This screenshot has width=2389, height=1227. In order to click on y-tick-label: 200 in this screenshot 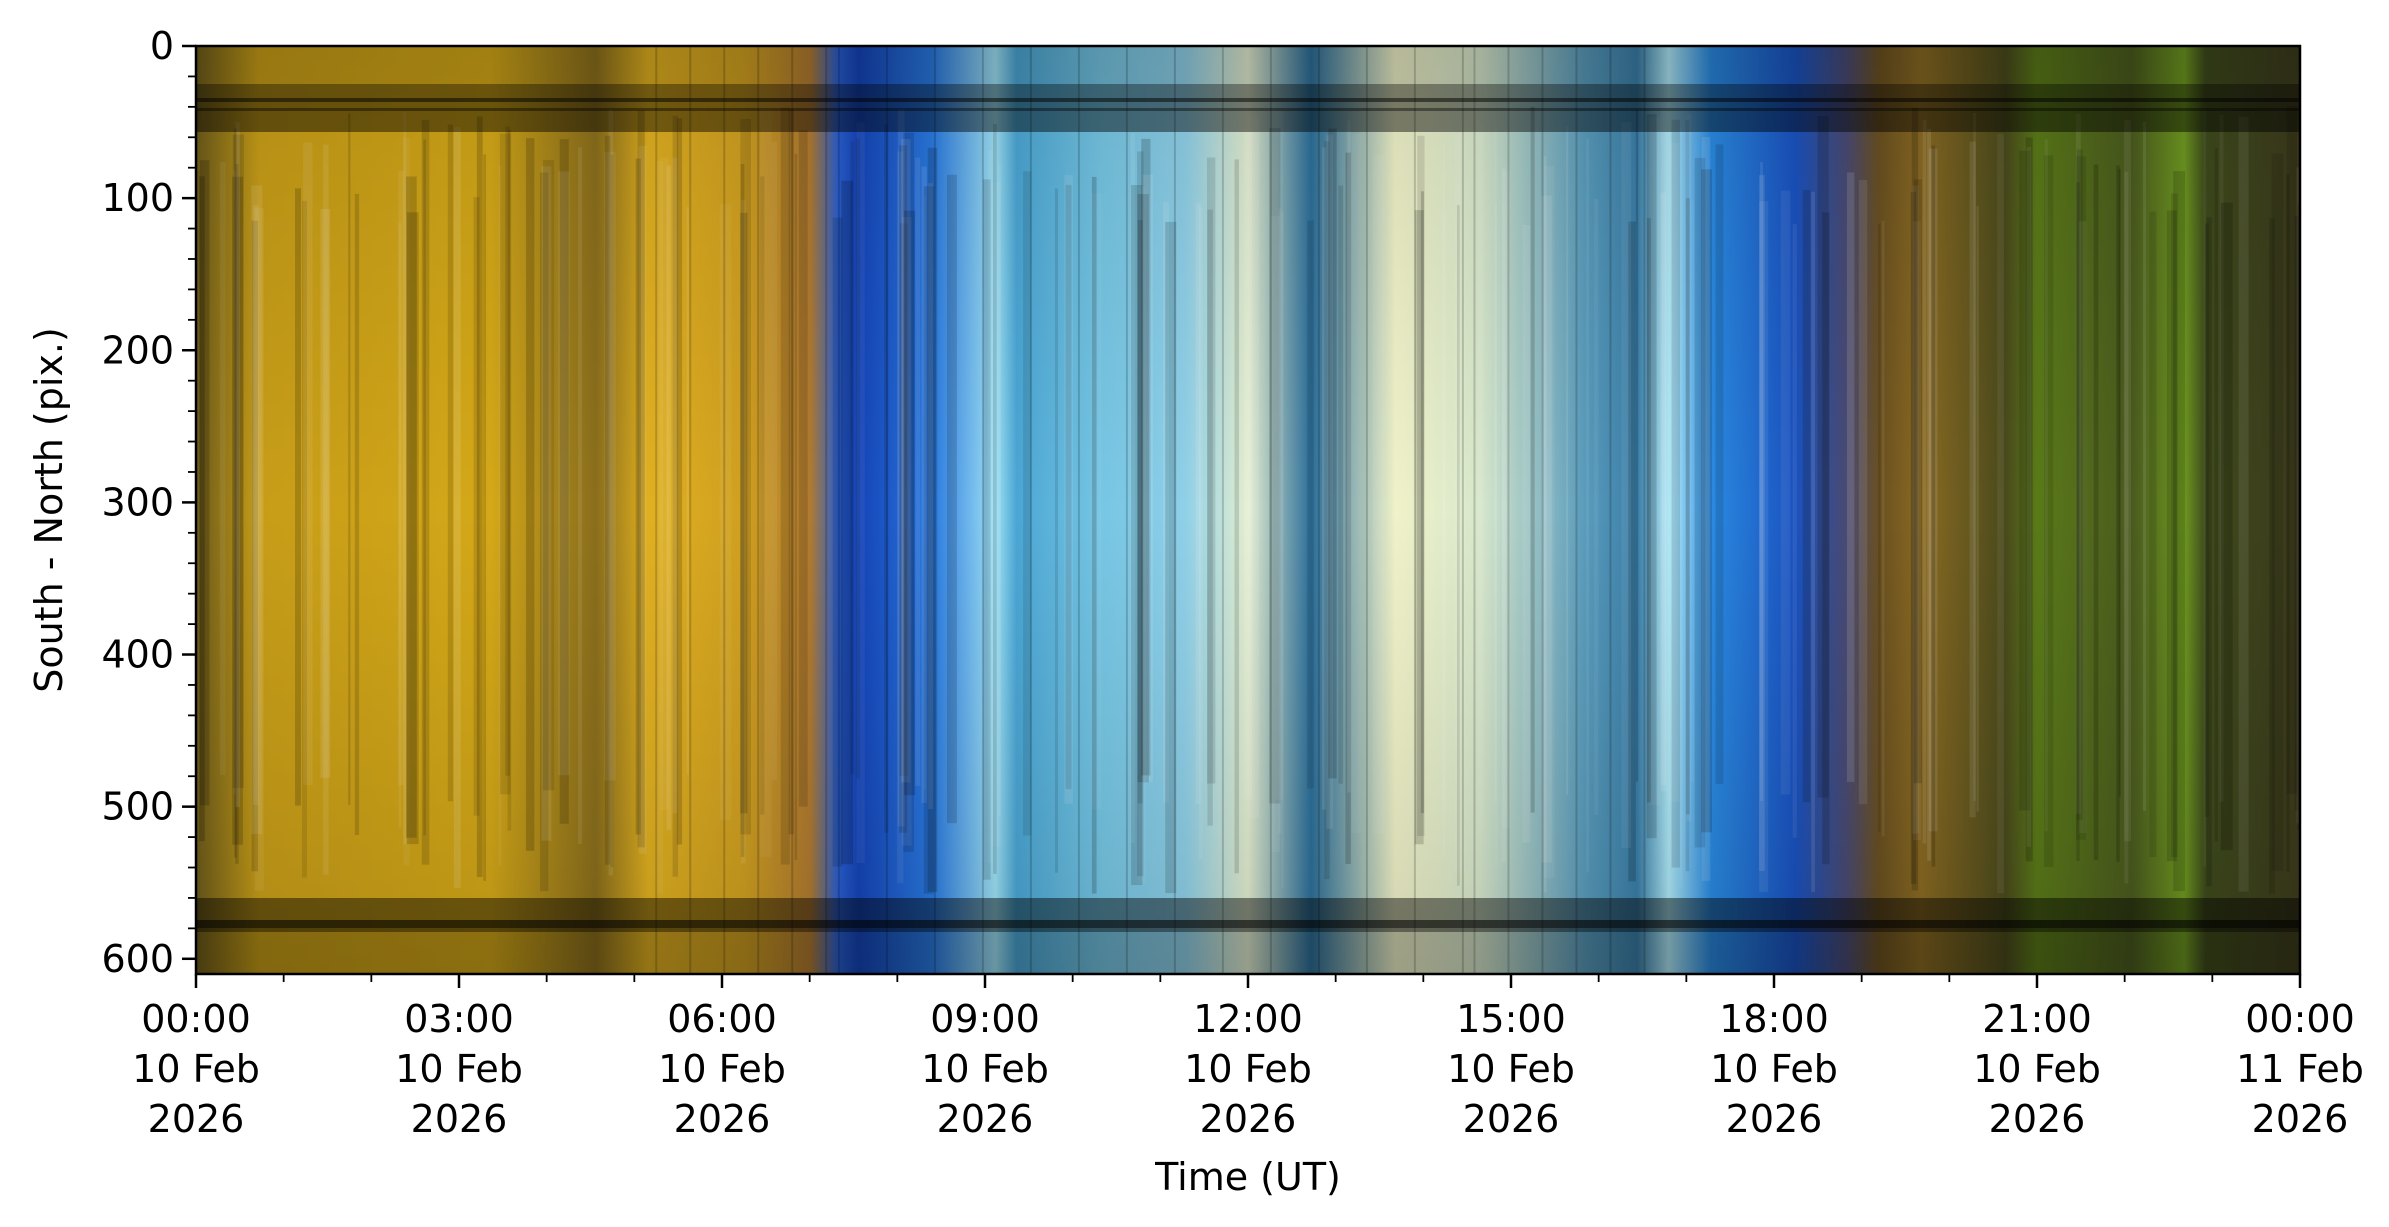, I will do `click(137, 350)`.